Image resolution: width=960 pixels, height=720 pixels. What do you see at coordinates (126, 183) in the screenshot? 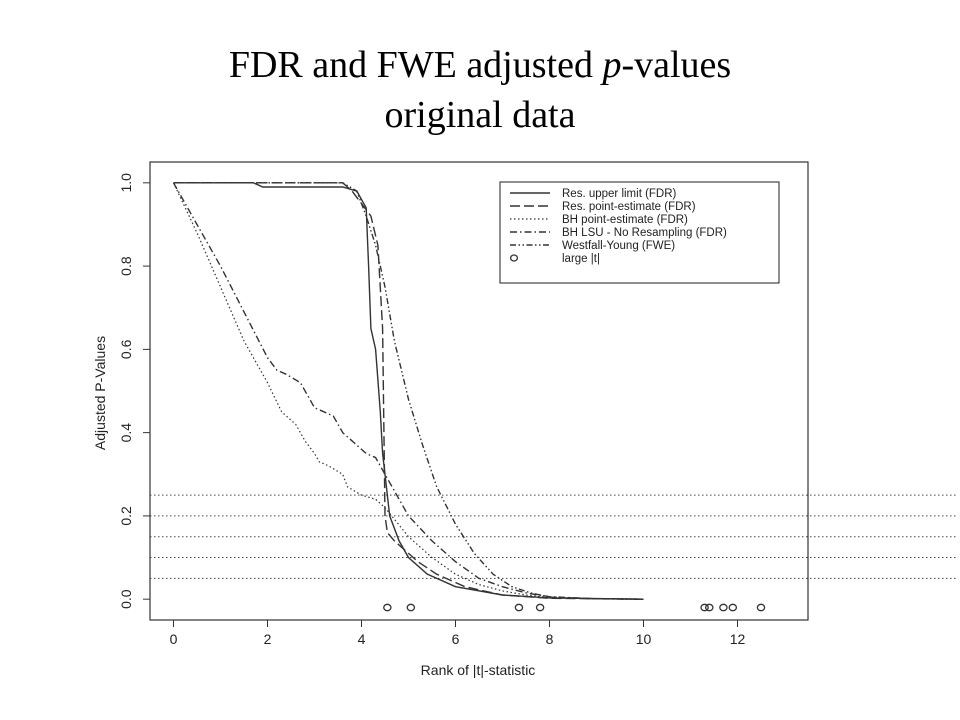
I see `y-tick-label: 1.0` at bounding box center [126, 183].